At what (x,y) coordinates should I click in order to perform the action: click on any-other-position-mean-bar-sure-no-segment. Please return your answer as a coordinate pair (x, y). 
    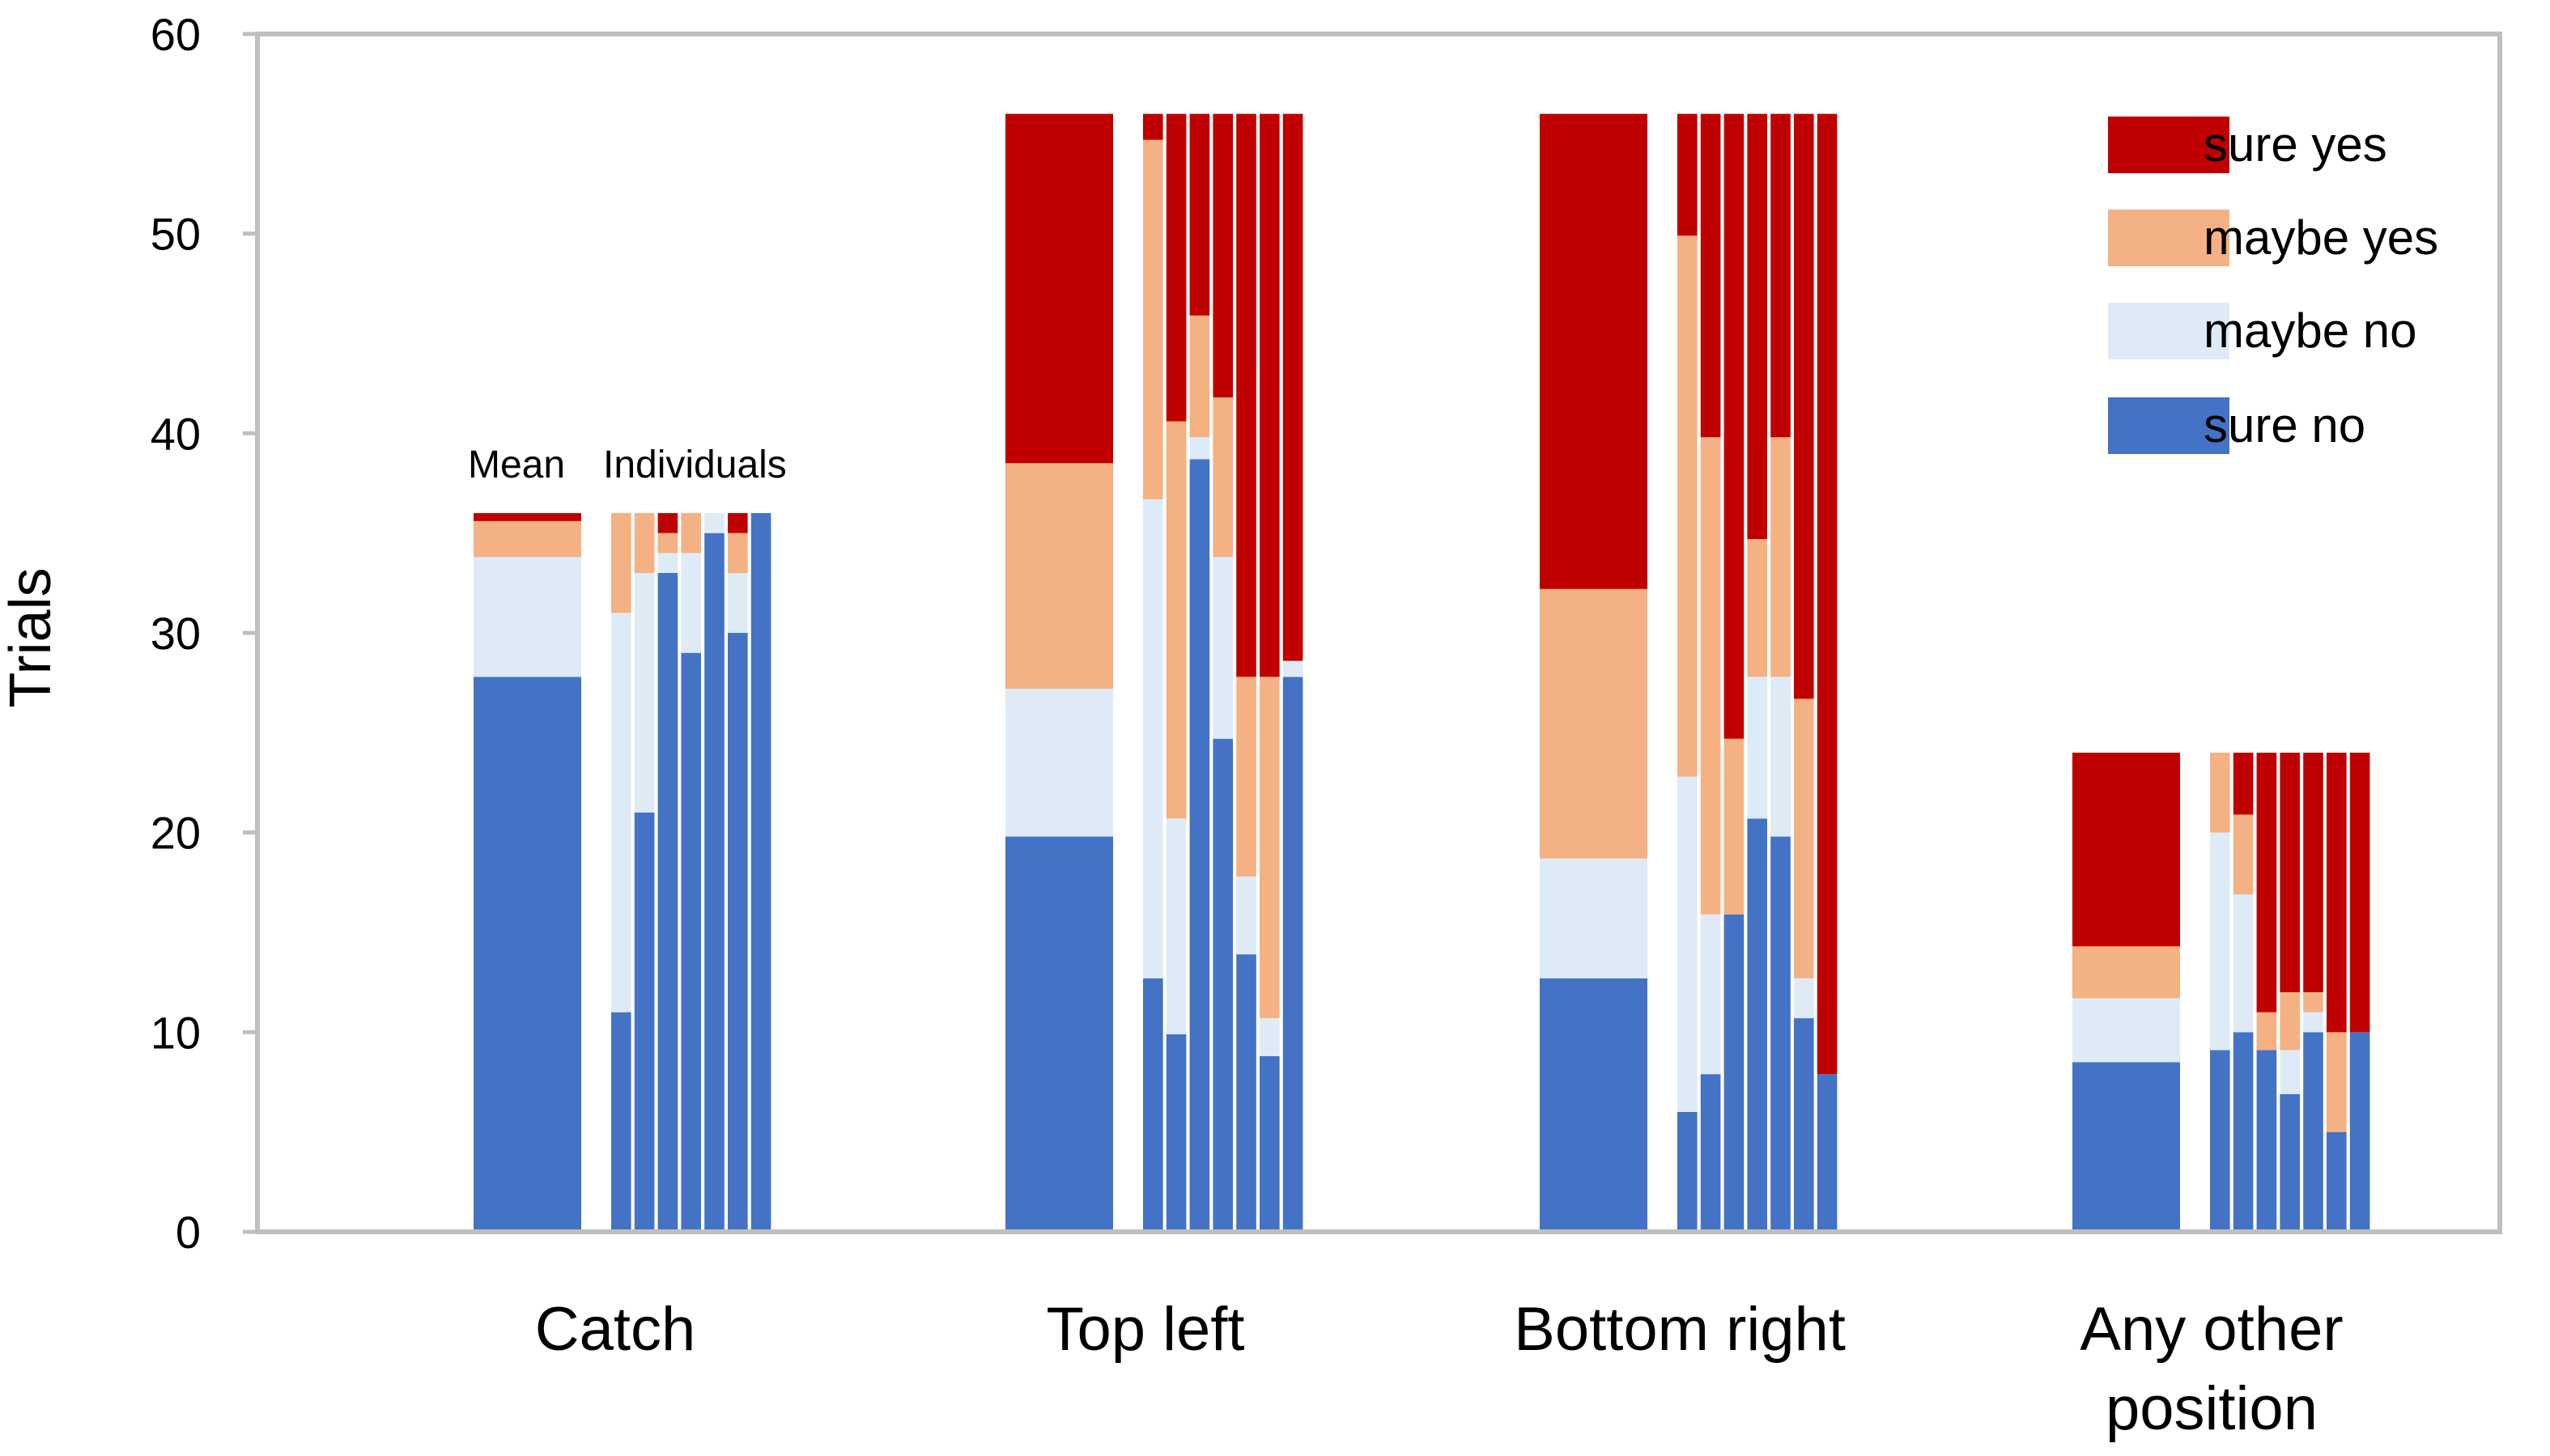
    Looking at the image, I should click on (2126, 1147).